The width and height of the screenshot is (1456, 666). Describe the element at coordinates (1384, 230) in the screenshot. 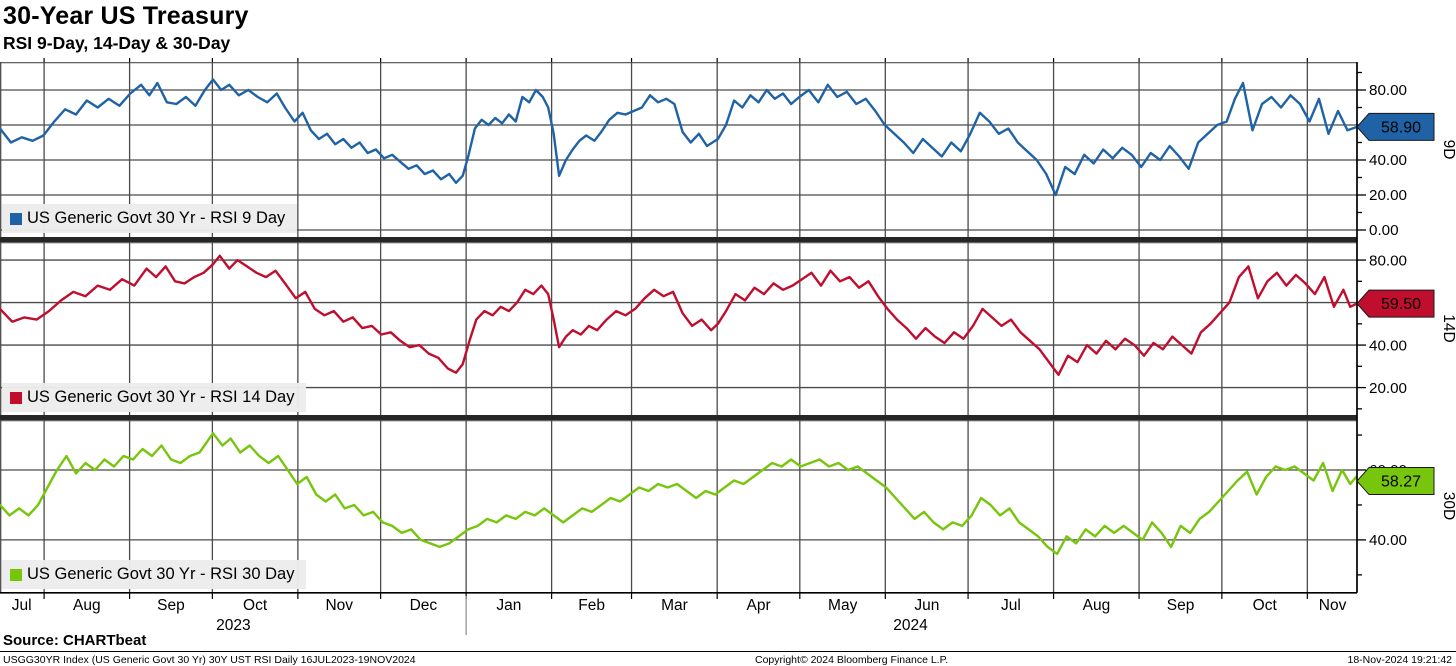

I see `y-tick-label: 0.00` at that location.